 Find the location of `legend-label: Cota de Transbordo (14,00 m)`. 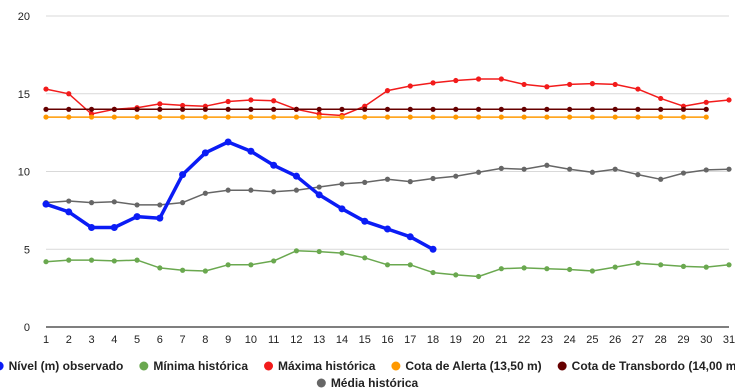

legend-label: Cota de Transbordo (14,00 m) is located at coordinates (653, 366).